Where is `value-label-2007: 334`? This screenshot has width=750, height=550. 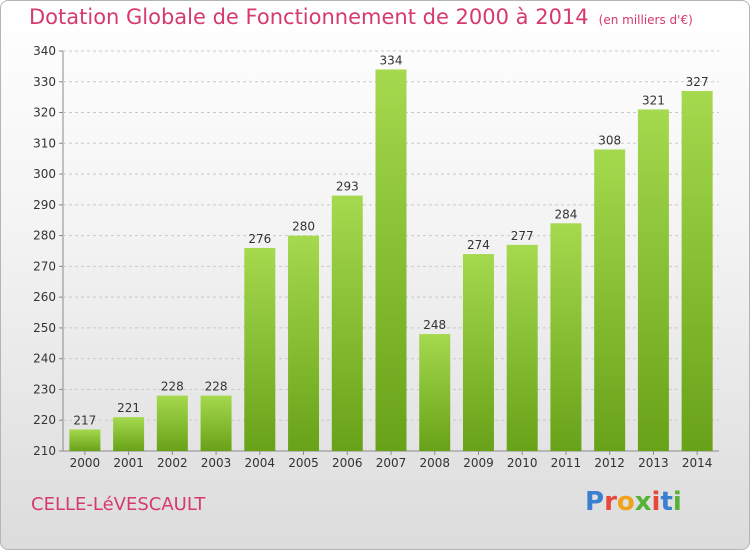
value-label-2007: 334 is located at coordinates (391, 60).